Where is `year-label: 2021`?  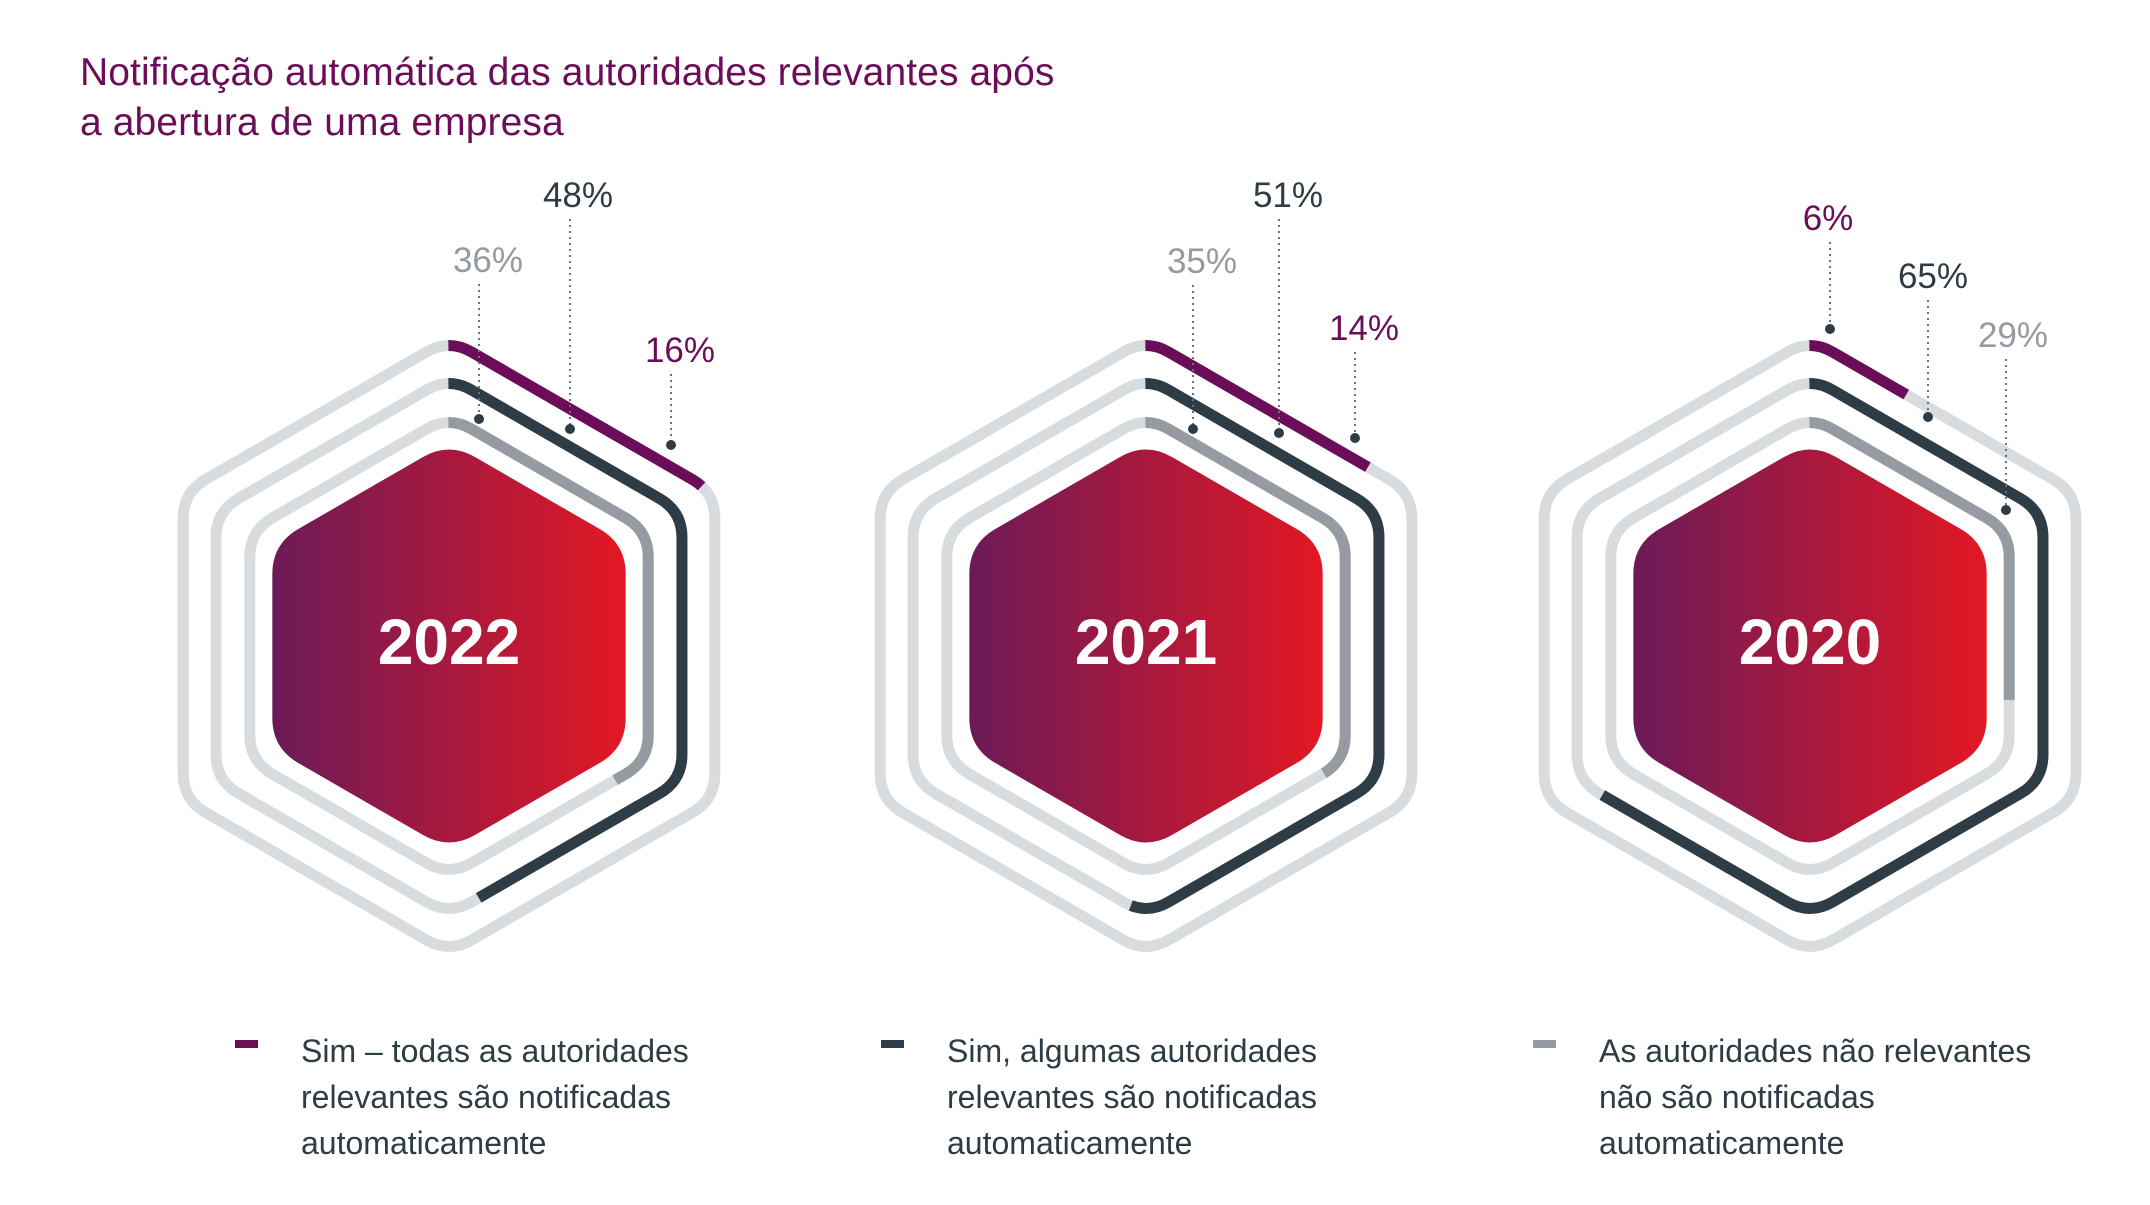
year-label: 2021 is located at coordinates (1146, 642).